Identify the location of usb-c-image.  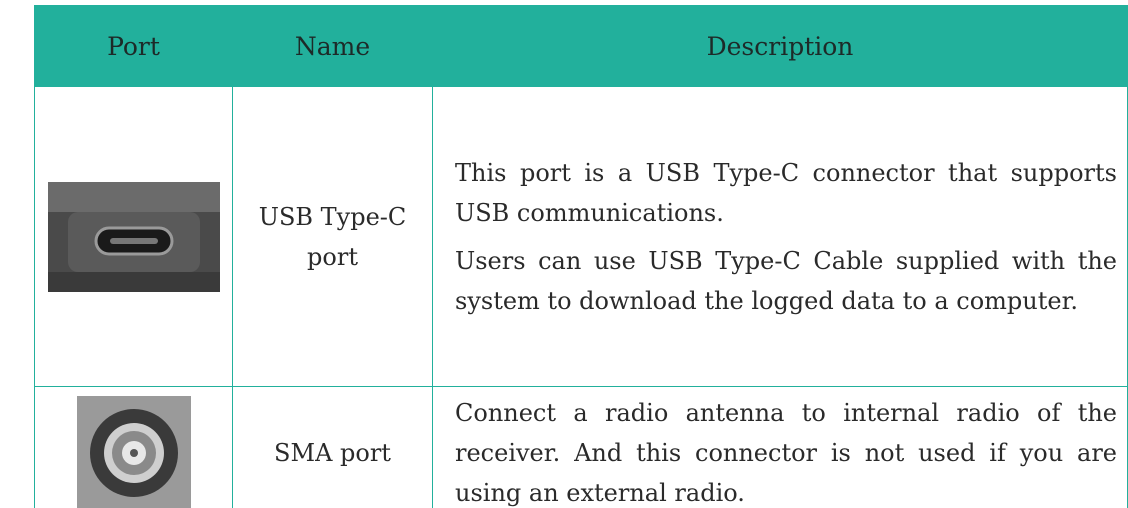
(133, 236).